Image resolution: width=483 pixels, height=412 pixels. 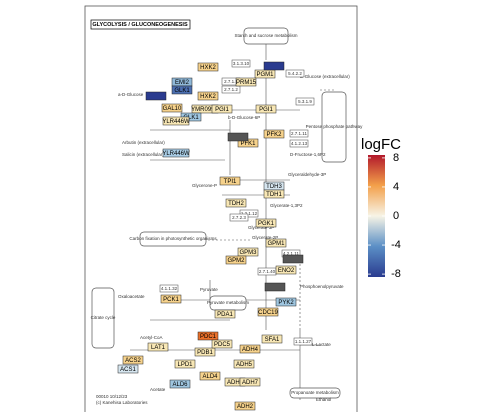 What do you see at coordinates (299, 143) in the screenshot?
I see `ec-label: 4.1.2.13` at bounding box center [299, 143].